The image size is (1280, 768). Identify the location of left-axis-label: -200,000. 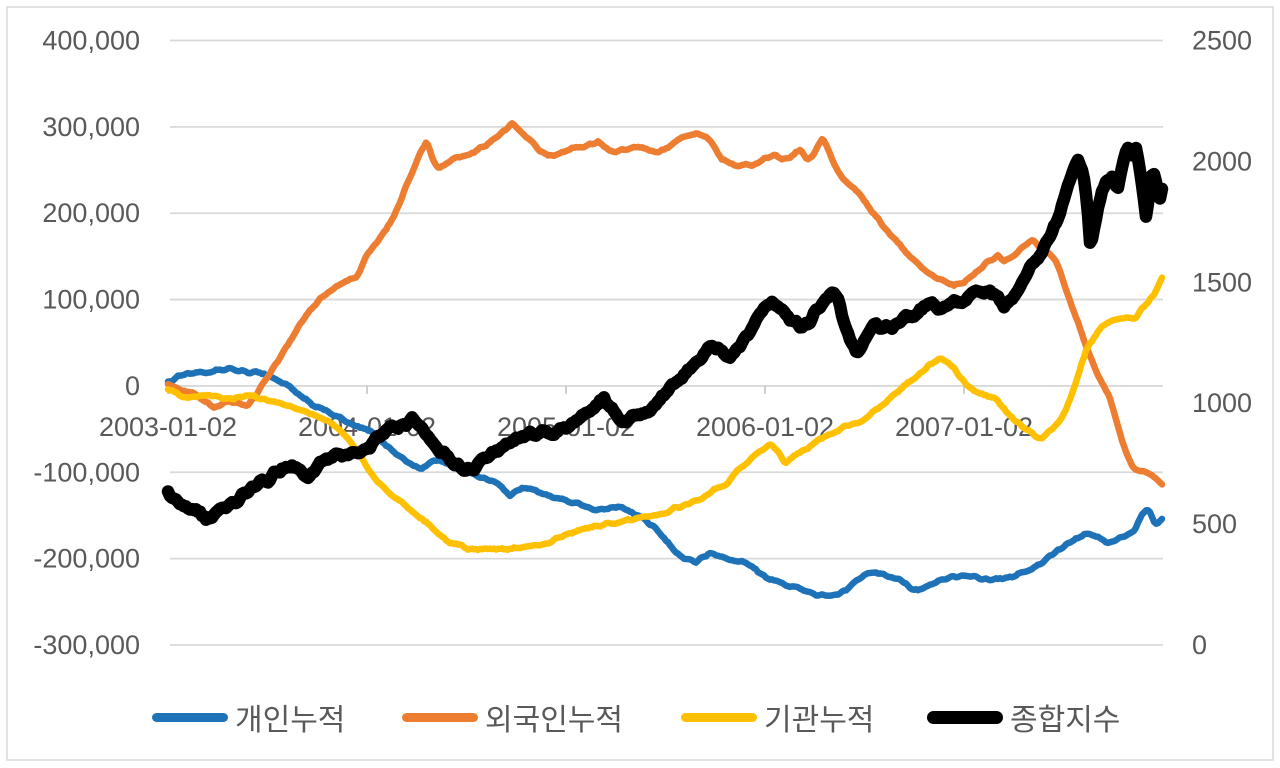
(86, 559).